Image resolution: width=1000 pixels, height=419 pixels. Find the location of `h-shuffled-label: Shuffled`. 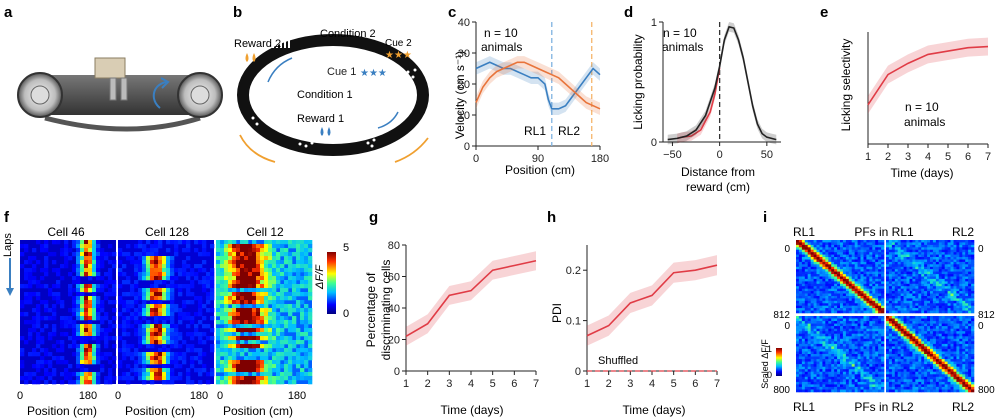

h-shuffled-label: Shuffled is located at coordinates (618, 361).